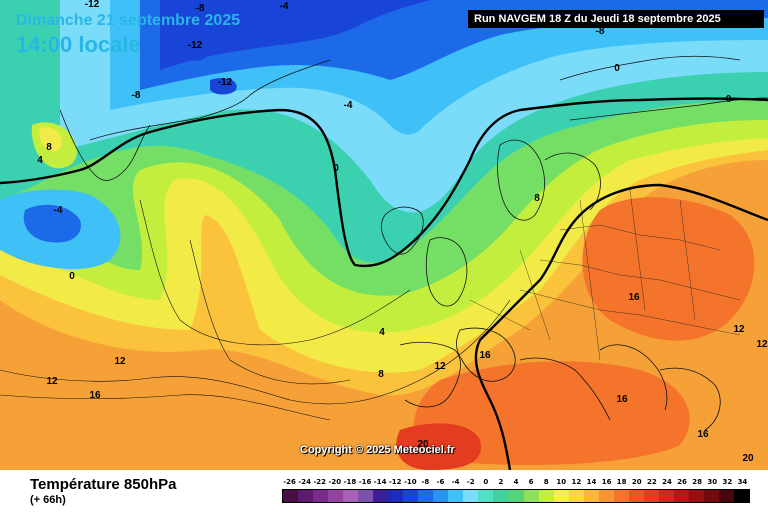 This screenshot has height=512, width=768. What do you see at coordinates (501, 482) in the screenshot?
I see `legend-tick-label: 2` at bounding box center [501, 482].